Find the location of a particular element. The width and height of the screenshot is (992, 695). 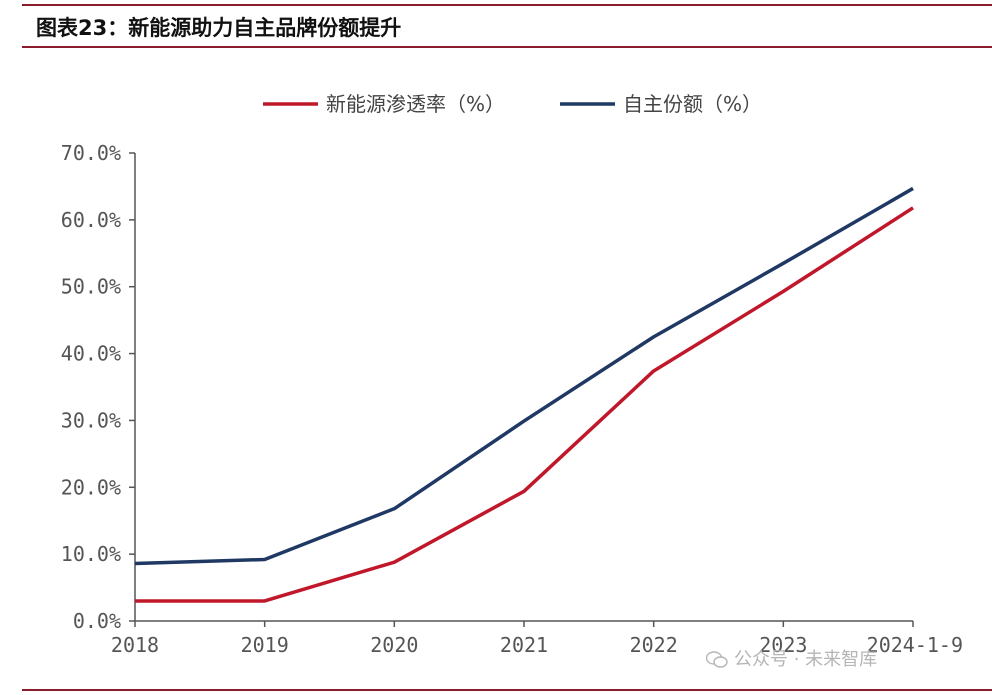

top-rule is located at coordinates (507, 5).